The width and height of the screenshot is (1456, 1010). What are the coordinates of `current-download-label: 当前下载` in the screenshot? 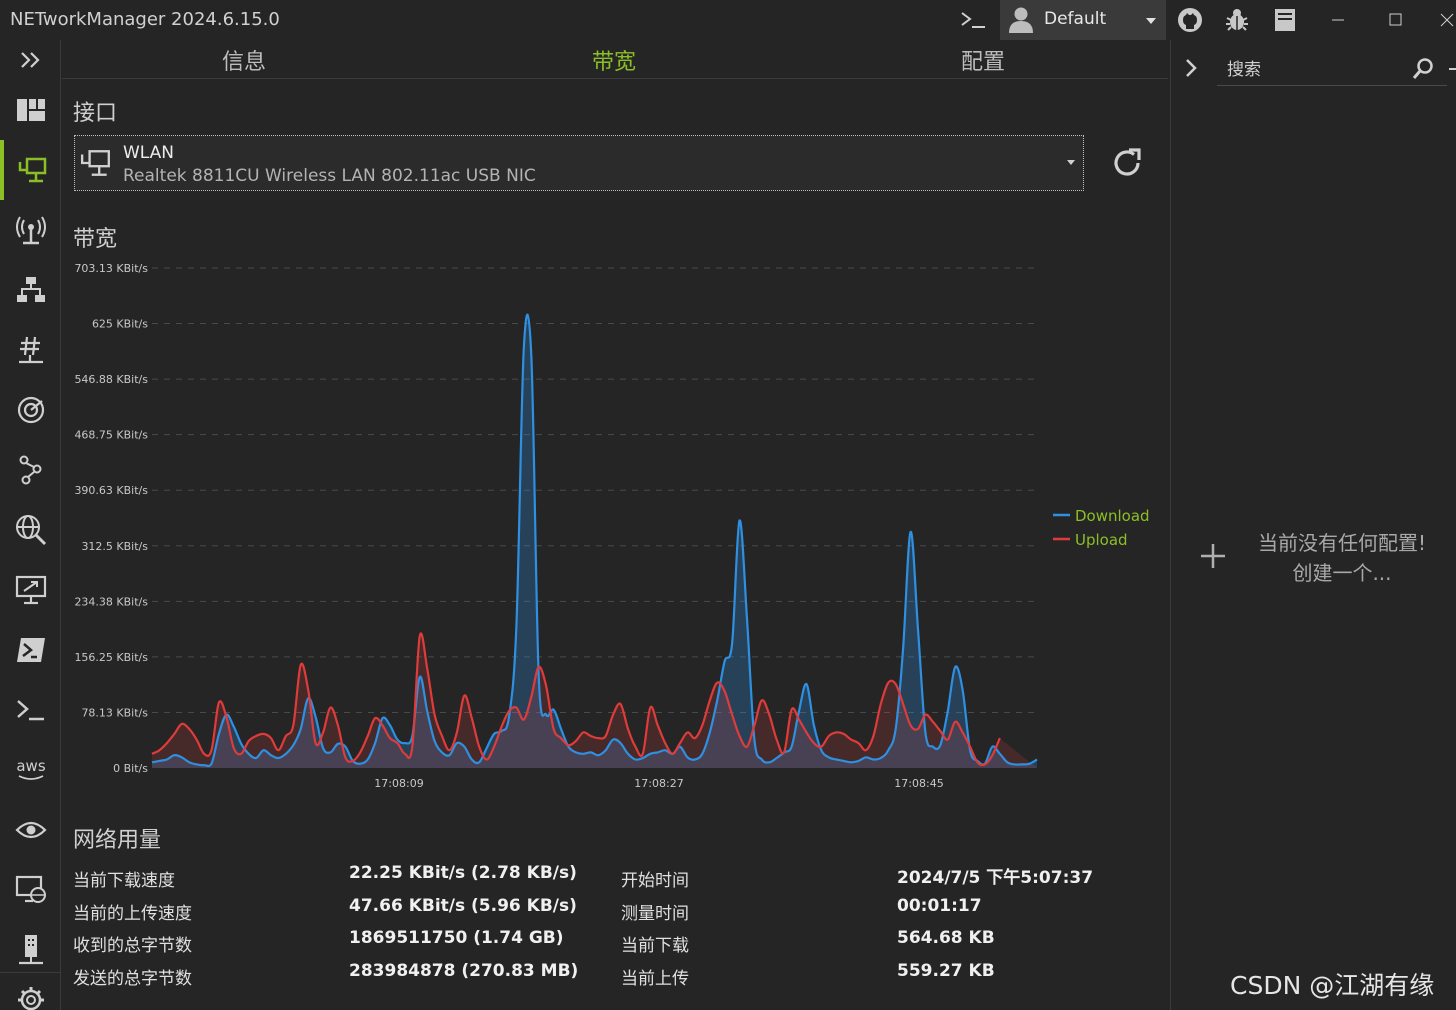 It's located at (655, 946).